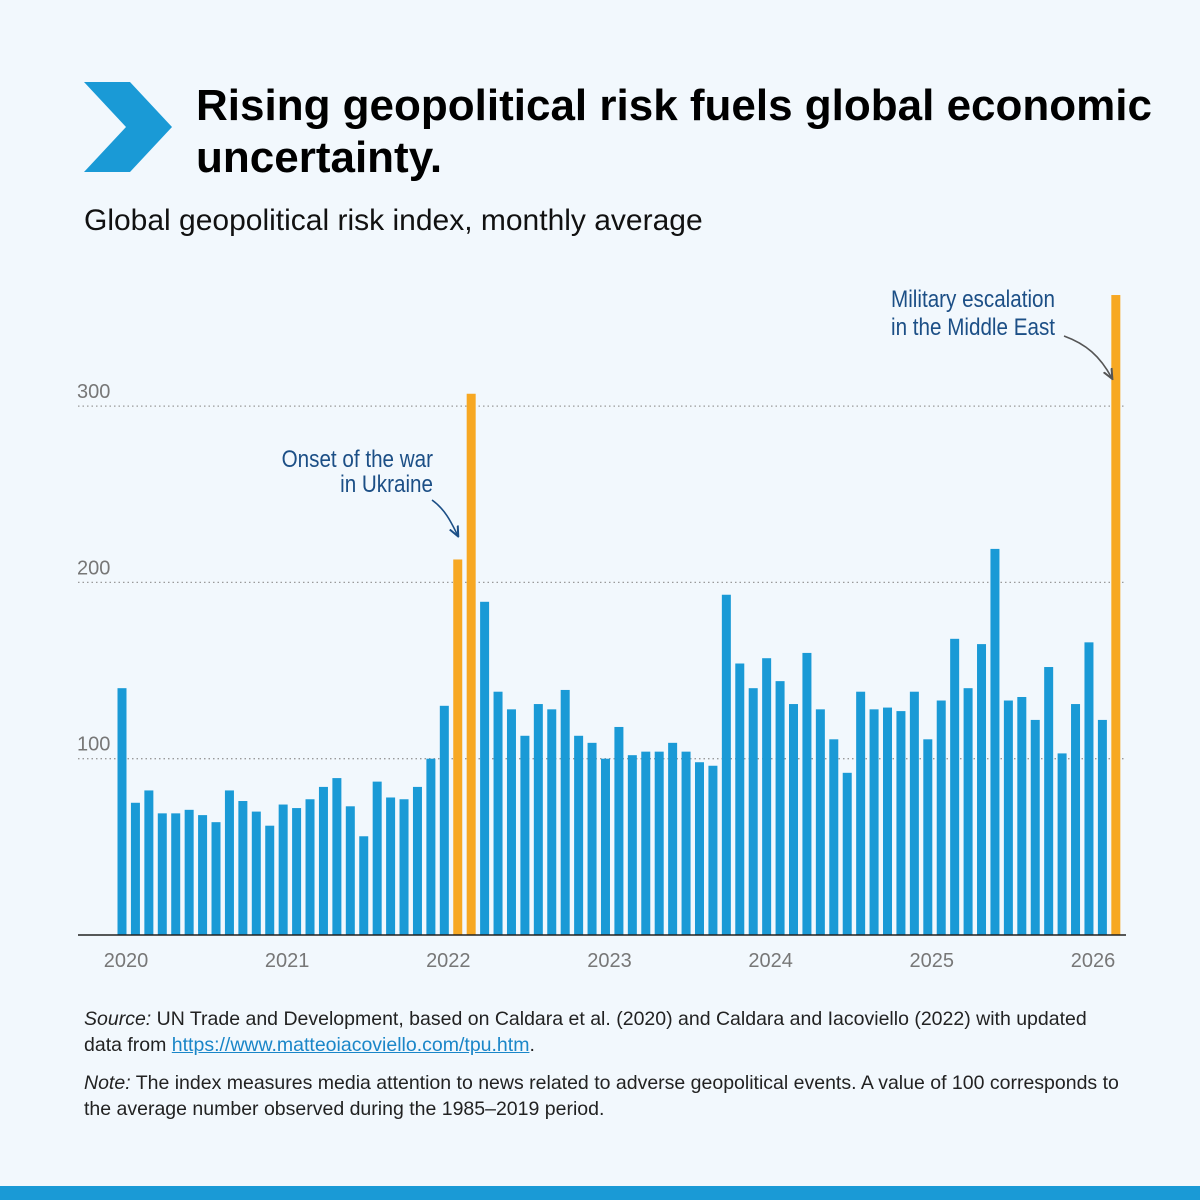 This screenshot has height=1200, width=1200. What do you see at coordinates (932, 961) in the screenshot?
I see `x-tick-label: 2025` at bounding box center [932, 961].